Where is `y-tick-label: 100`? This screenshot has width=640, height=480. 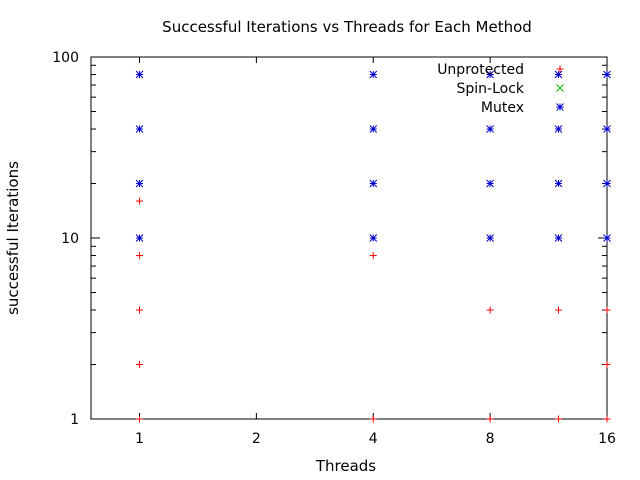
y-tick-label: 100 is located at coordinates (65, 58).